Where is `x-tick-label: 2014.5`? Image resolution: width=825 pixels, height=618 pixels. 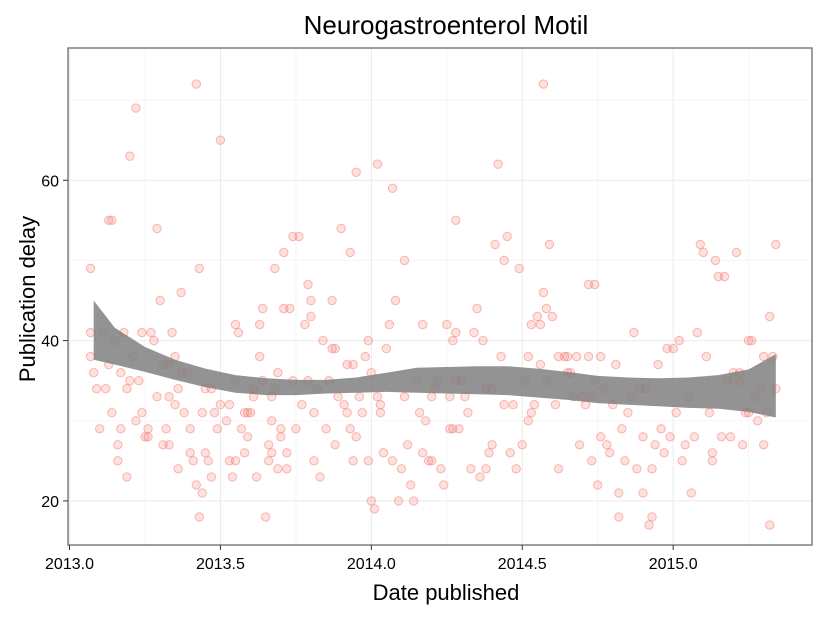 x-tick-label: 2014.5 is located at coordinates (522, 564).